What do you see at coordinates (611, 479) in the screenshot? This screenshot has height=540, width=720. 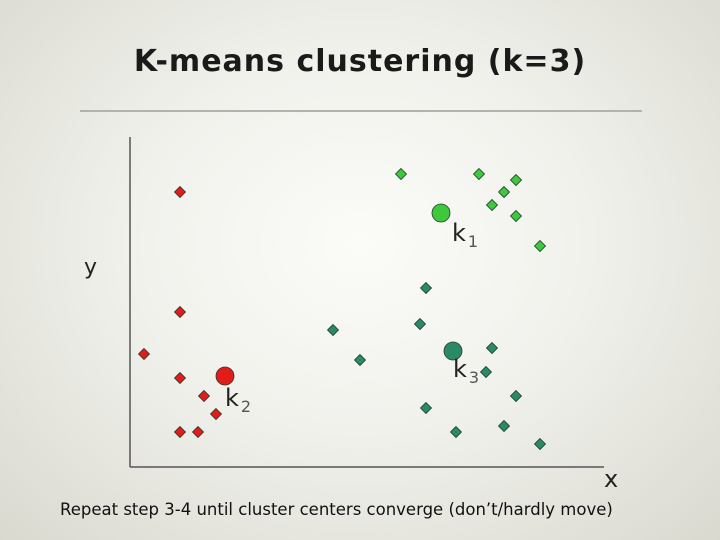 I see `x-axis-label: x` at bounding box center [611, 479].